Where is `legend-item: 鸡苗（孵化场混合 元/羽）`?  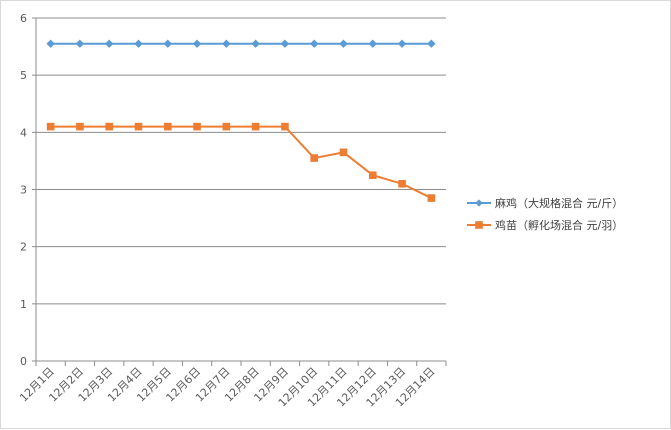 legend-item: 鸡苗（孵化场混合 元/羽） is located at coordinates (545, 225).